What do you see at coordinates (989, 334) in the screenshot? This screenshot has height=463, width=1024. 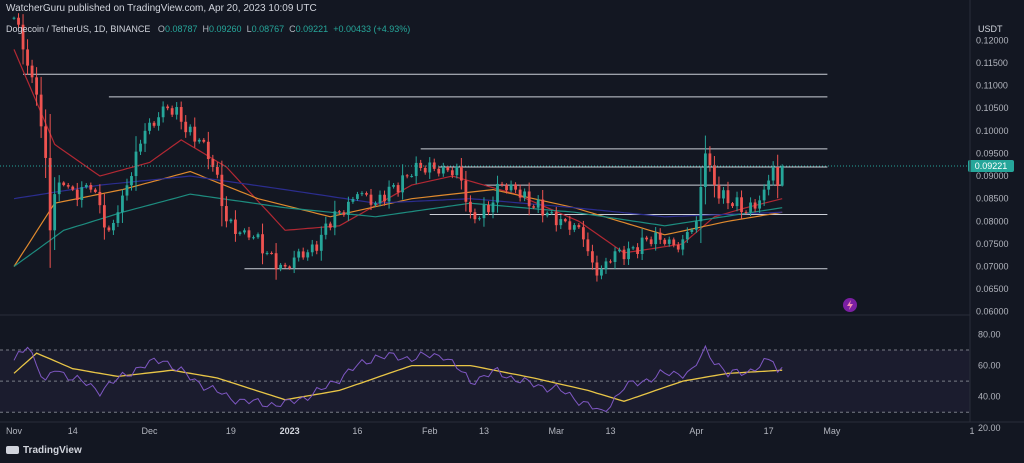 I see `rsi-tick-label: 80.00` at bounding box center [989, 334].